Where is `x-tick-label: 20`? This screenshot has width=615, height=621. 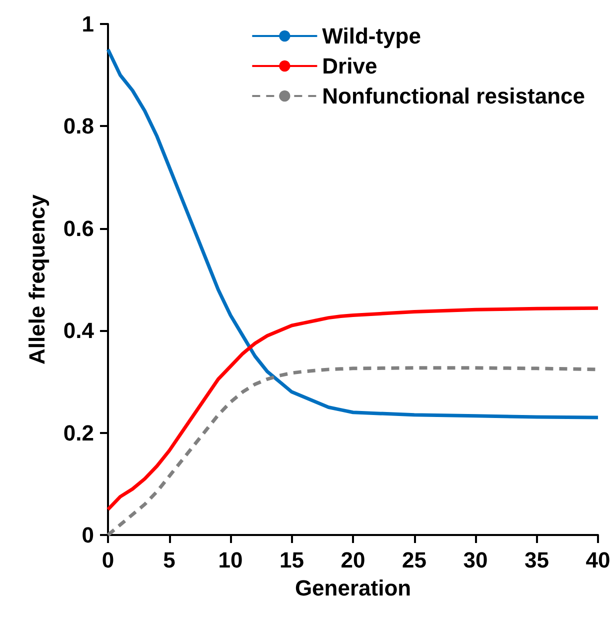 x-tick-label: 20 is located at coordinates (353, 560).